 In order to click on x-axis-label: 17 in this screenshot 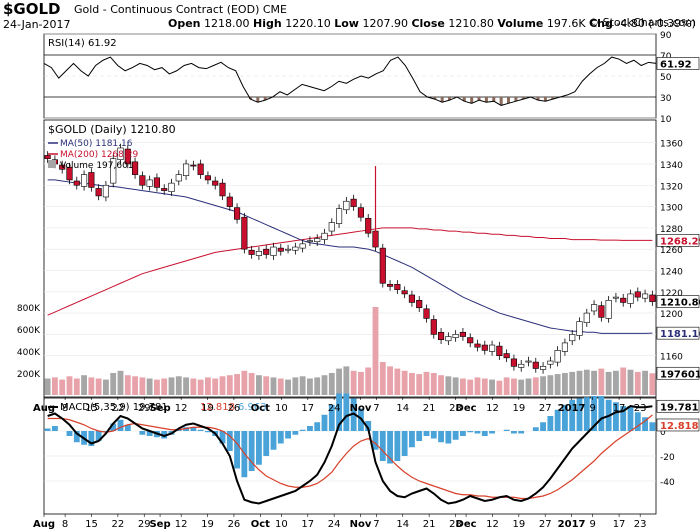, I will do `click(307, 408)`.